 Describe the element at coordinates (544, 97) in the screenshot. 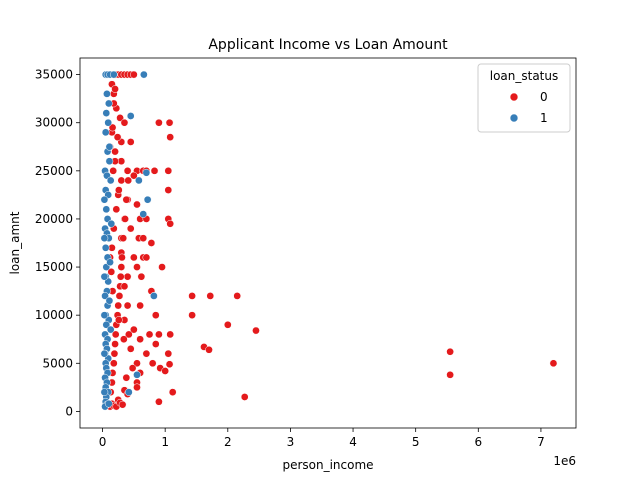

I see `legend-label-0: 0` at that location.